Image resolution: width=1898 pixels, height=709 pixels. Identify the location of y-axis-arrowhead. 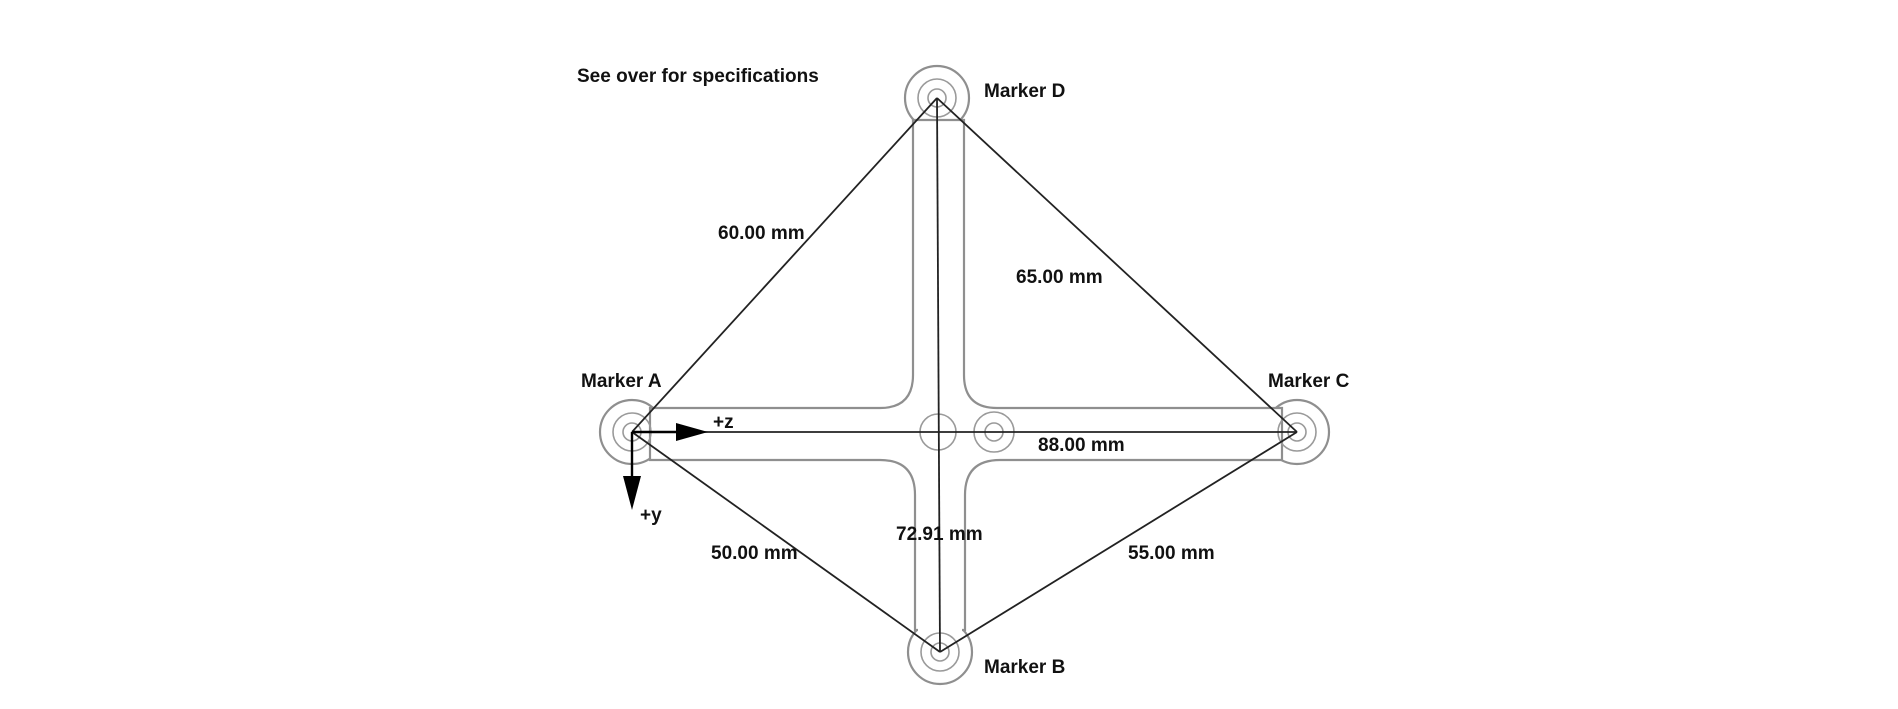
(632, 493).